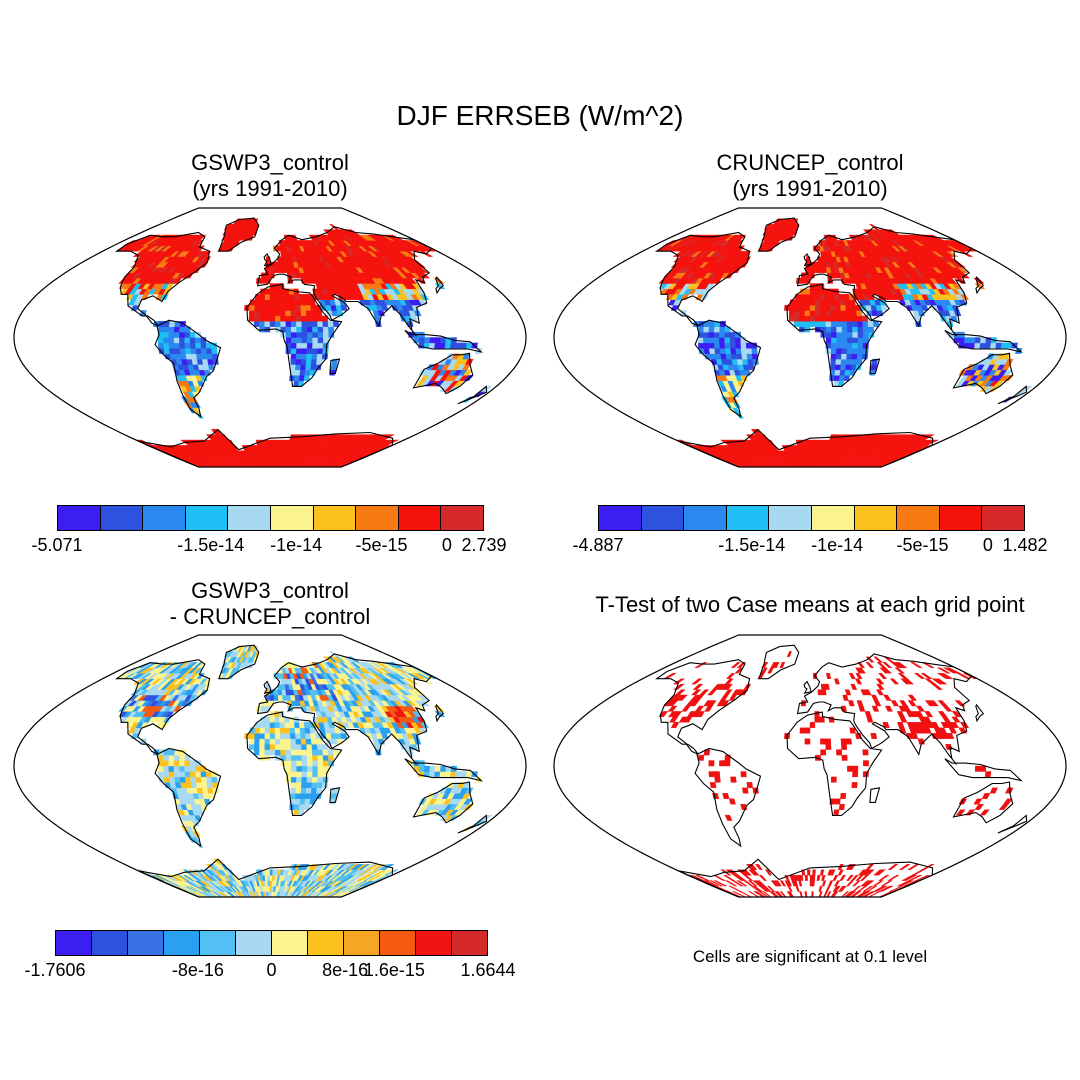 Image resolution: width=1080 pixels, height=1080 pixels. Describe the element at coordinates (270, 188) in the screenshot. I see `panel-1-title-line2: (yrs 1991-2010)` at that location.